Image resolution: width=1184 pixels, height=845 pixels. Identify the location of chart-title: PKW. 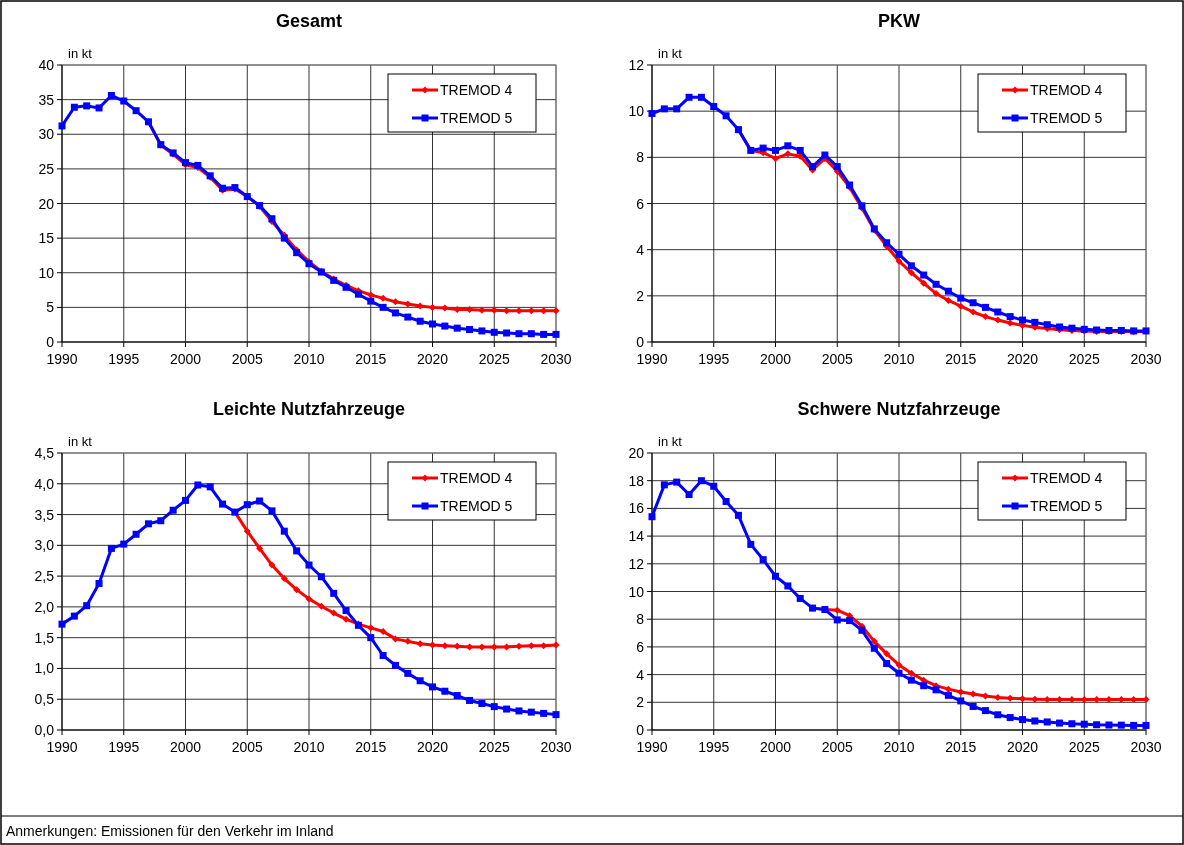
(899, 21).